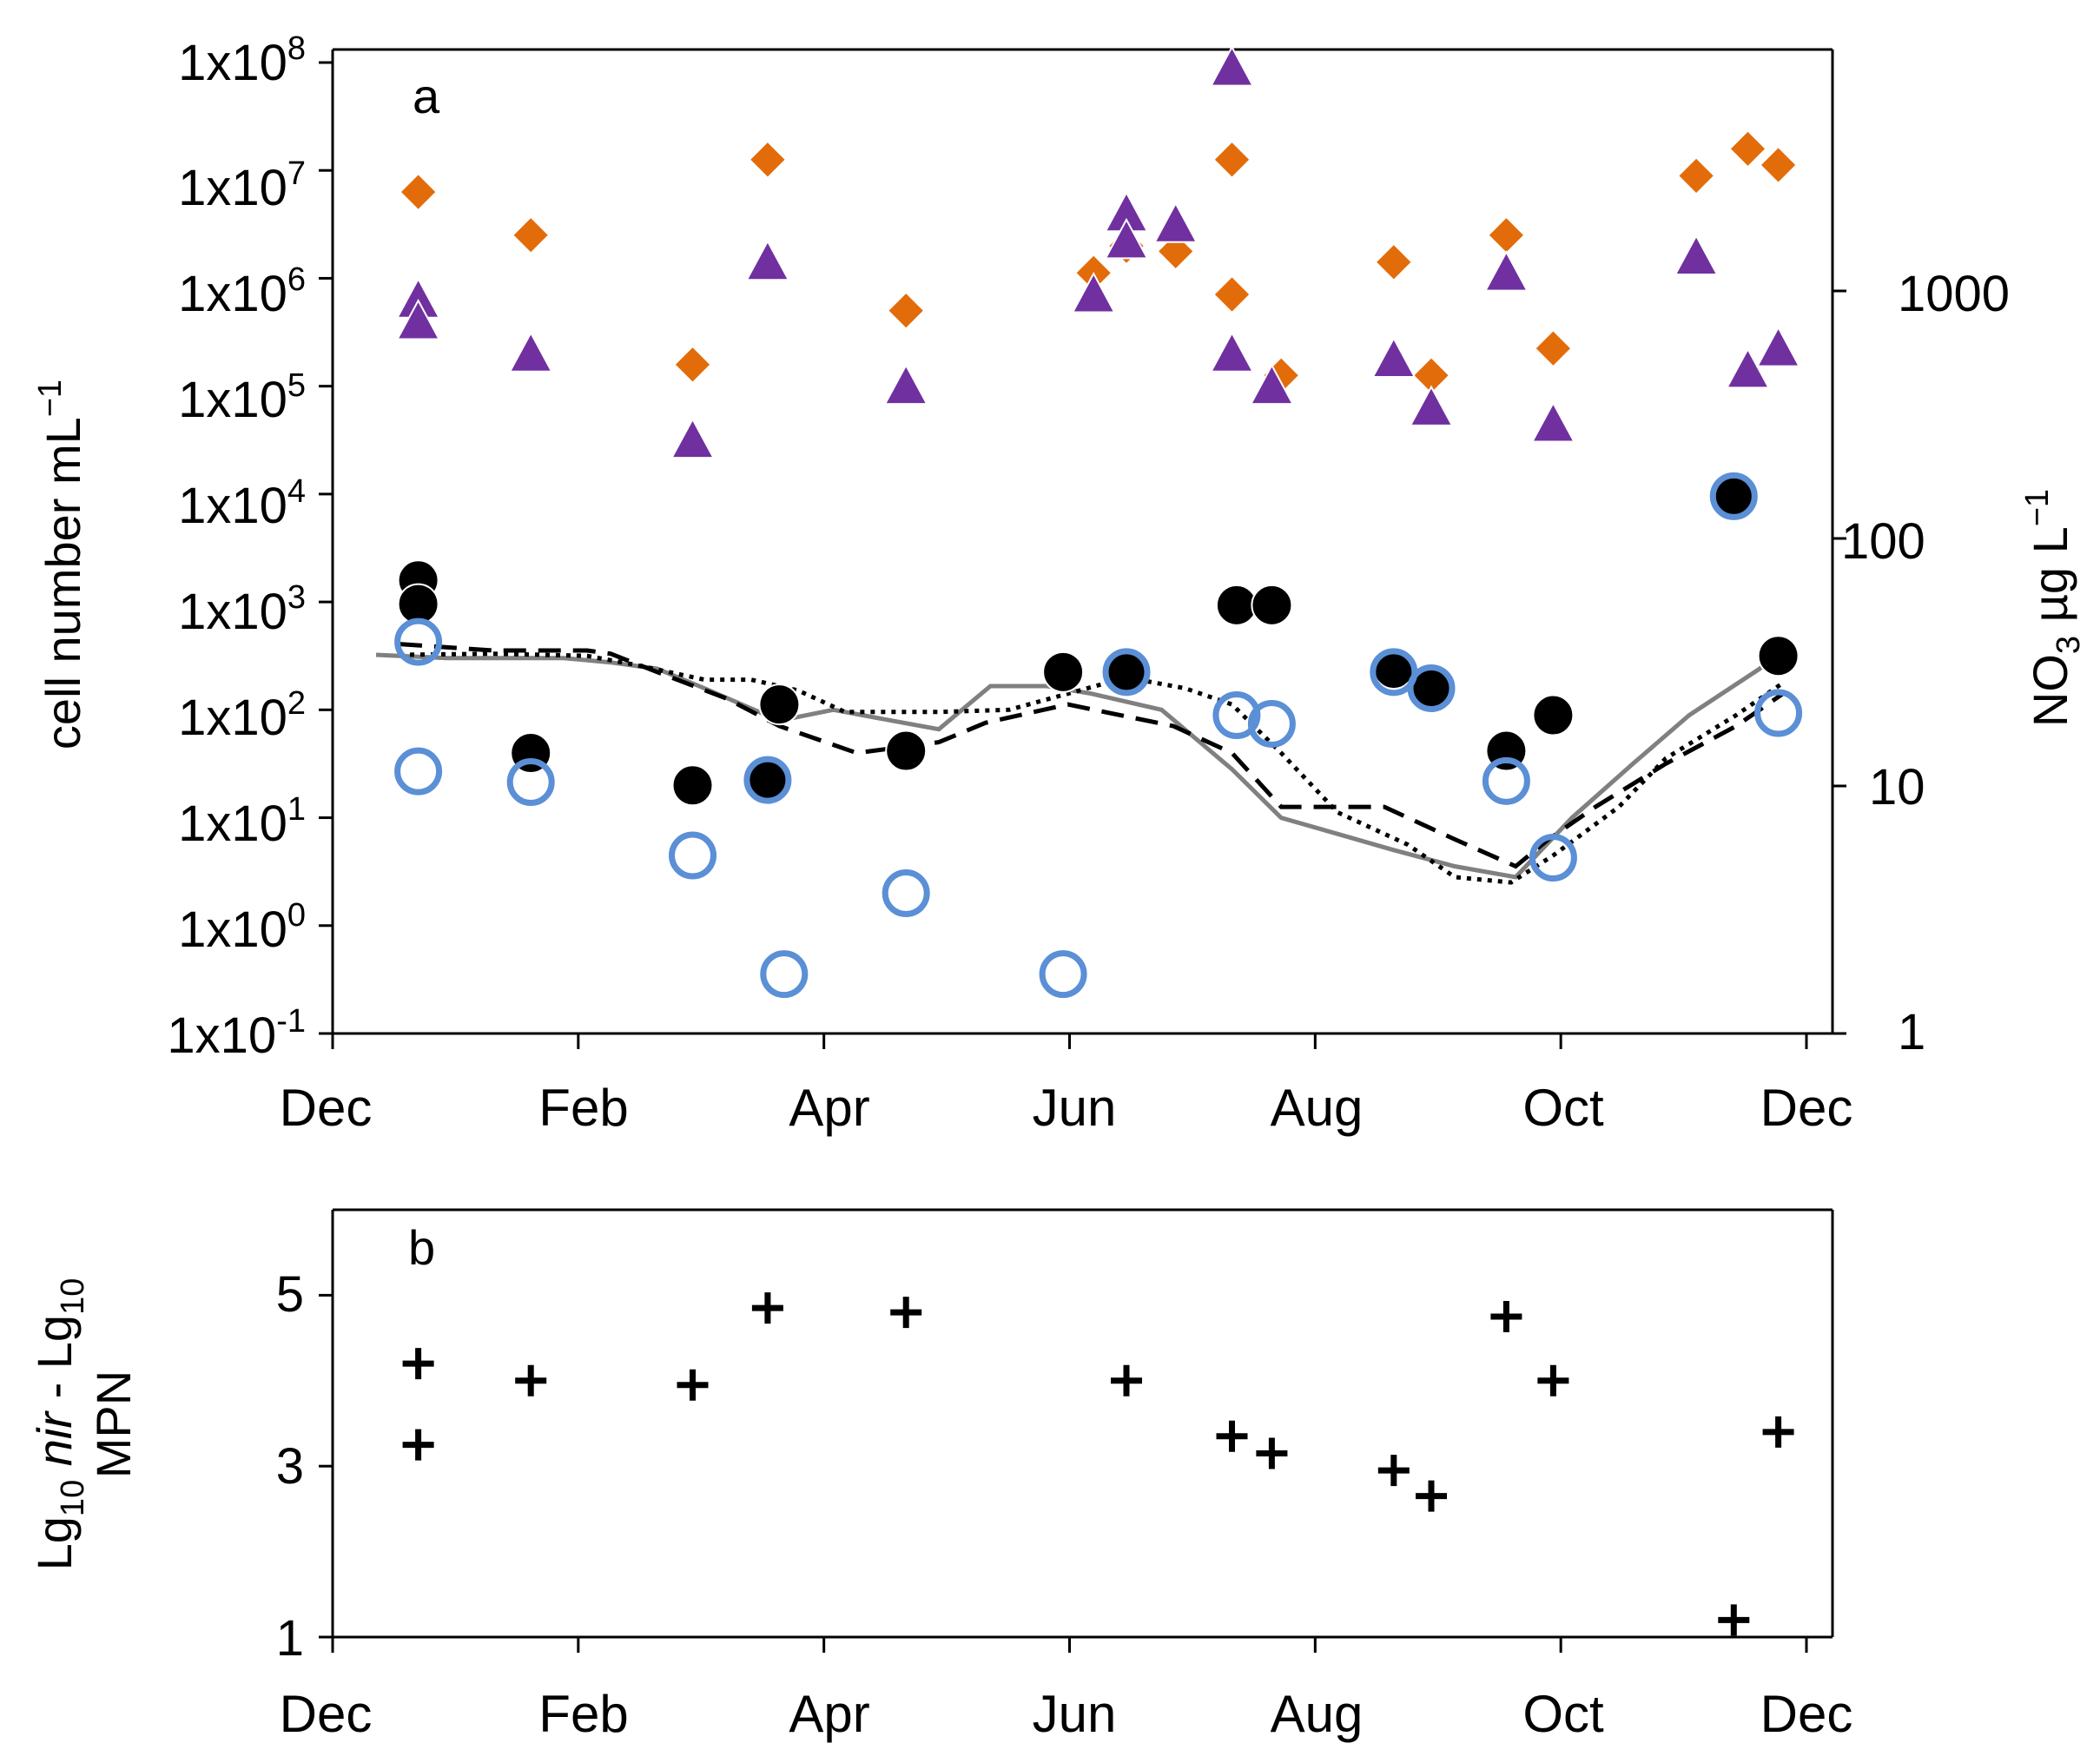  I want to click on x-tick-label: Aug, so click(1317, 1714).